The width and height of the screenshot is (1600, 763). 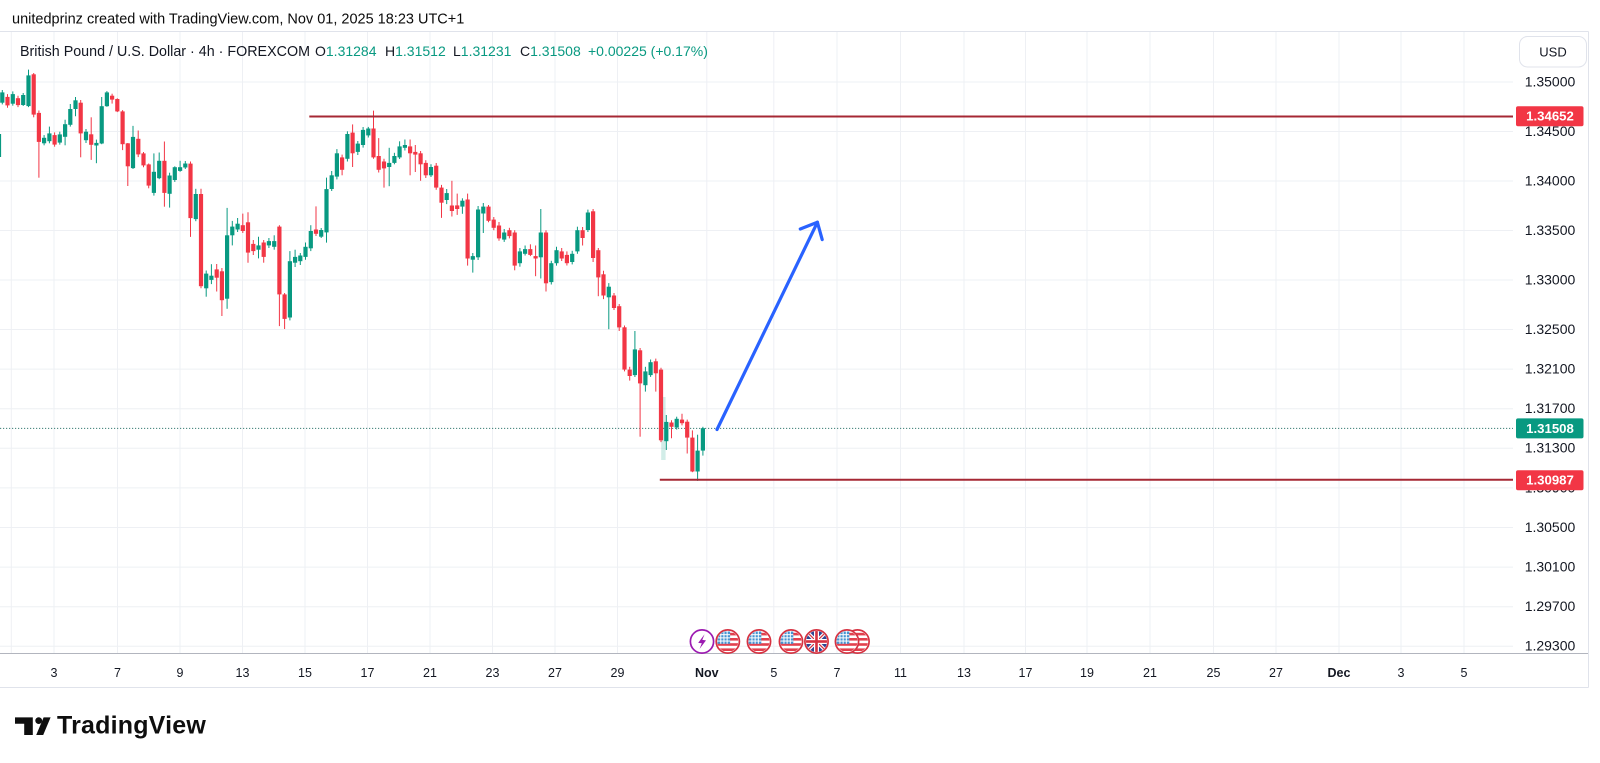 I want to click on svg-text: H1.31512, so click(x=415, y=51).